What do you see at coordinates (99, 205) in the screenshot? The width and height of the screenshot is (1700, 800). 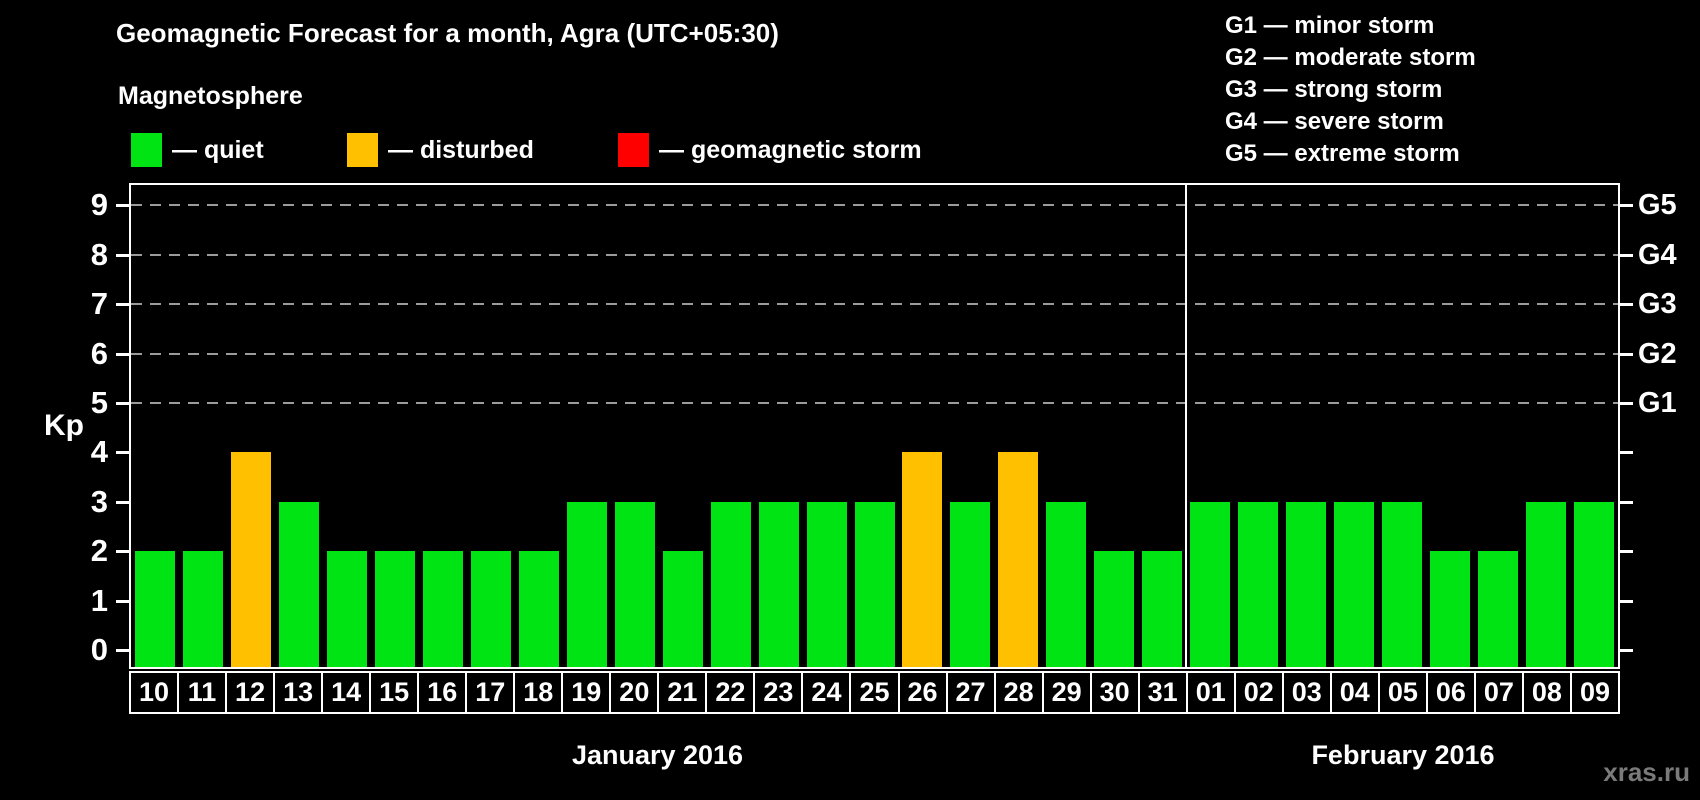 I see `y-tick-label: 9` at bounding box center [99, 205].